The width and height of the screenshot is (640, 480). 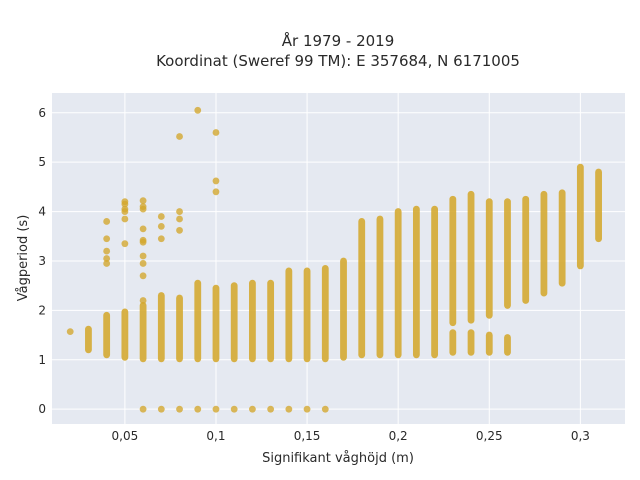 I want to click on chart-title-line1: År 1979 - 2019, so click(x=338, y=40).